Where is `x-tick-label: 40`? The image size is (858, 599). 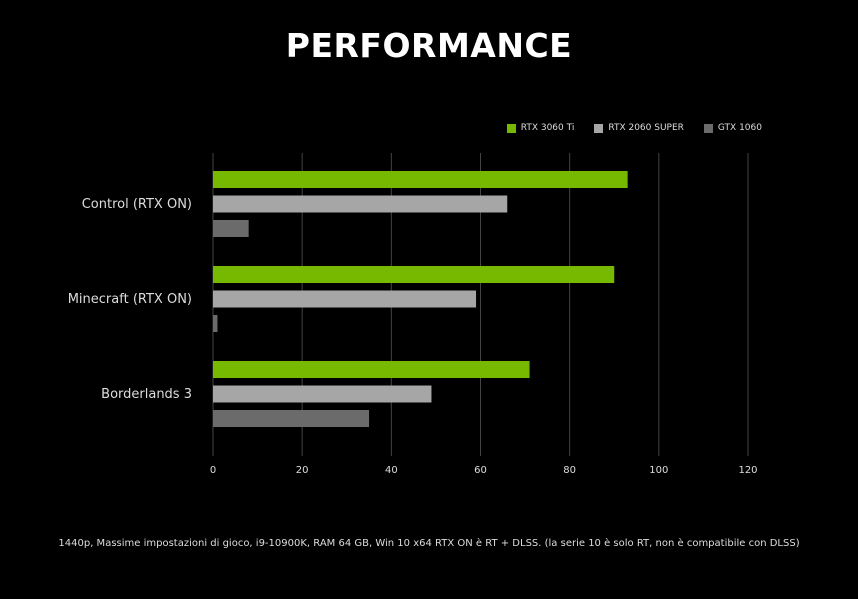
x-tick-label: 40 is located at coordinates (391, 470).